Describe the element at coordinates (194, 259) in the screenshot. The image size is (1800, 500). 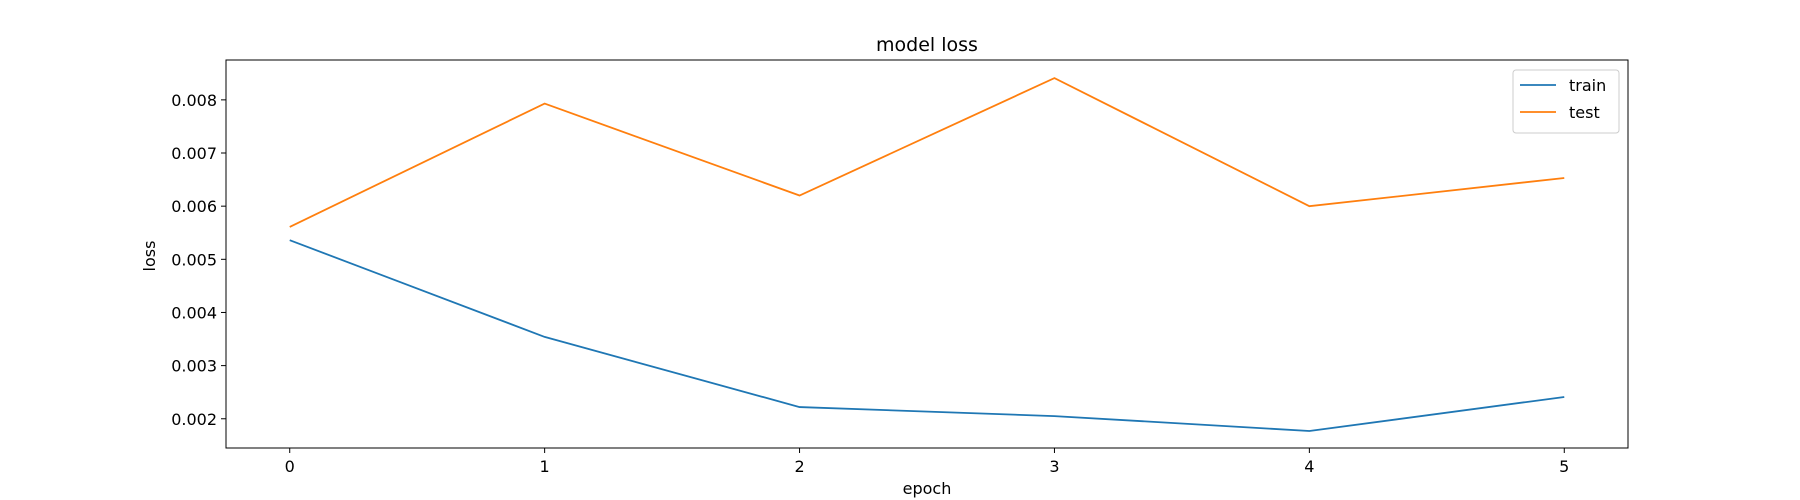
I see `y-tick-label-0.005: 0.005` at that location.